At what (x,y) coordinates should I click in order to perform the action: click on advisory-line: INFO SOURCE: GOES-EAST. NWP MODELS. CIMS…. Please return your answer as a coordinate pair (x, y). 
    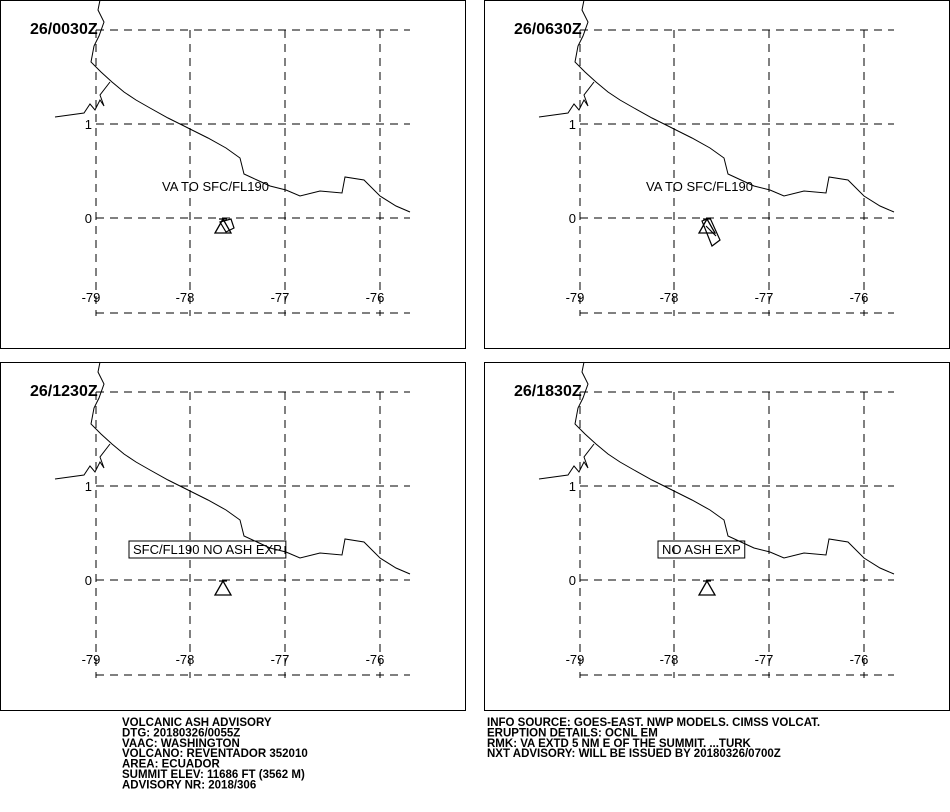
    Looking at the image, I should click on (653, 723).